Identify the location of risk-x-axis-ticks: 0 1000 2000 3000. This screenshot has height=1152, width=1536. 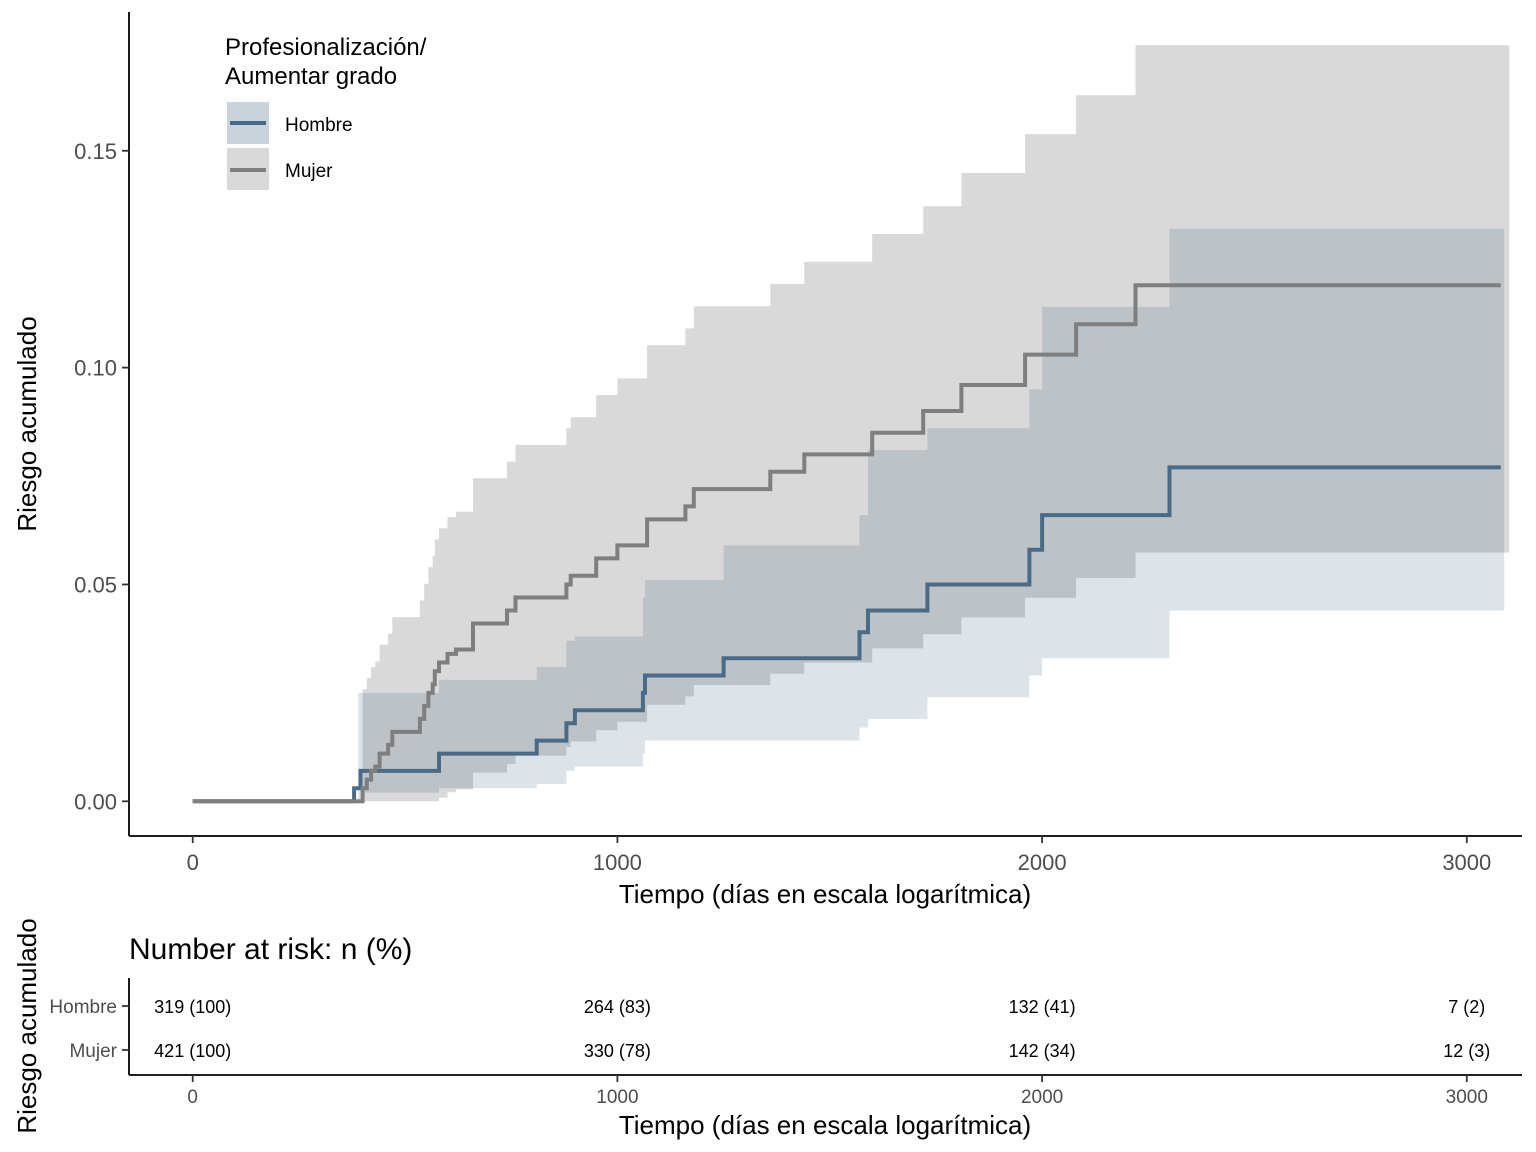
(837, 1091).